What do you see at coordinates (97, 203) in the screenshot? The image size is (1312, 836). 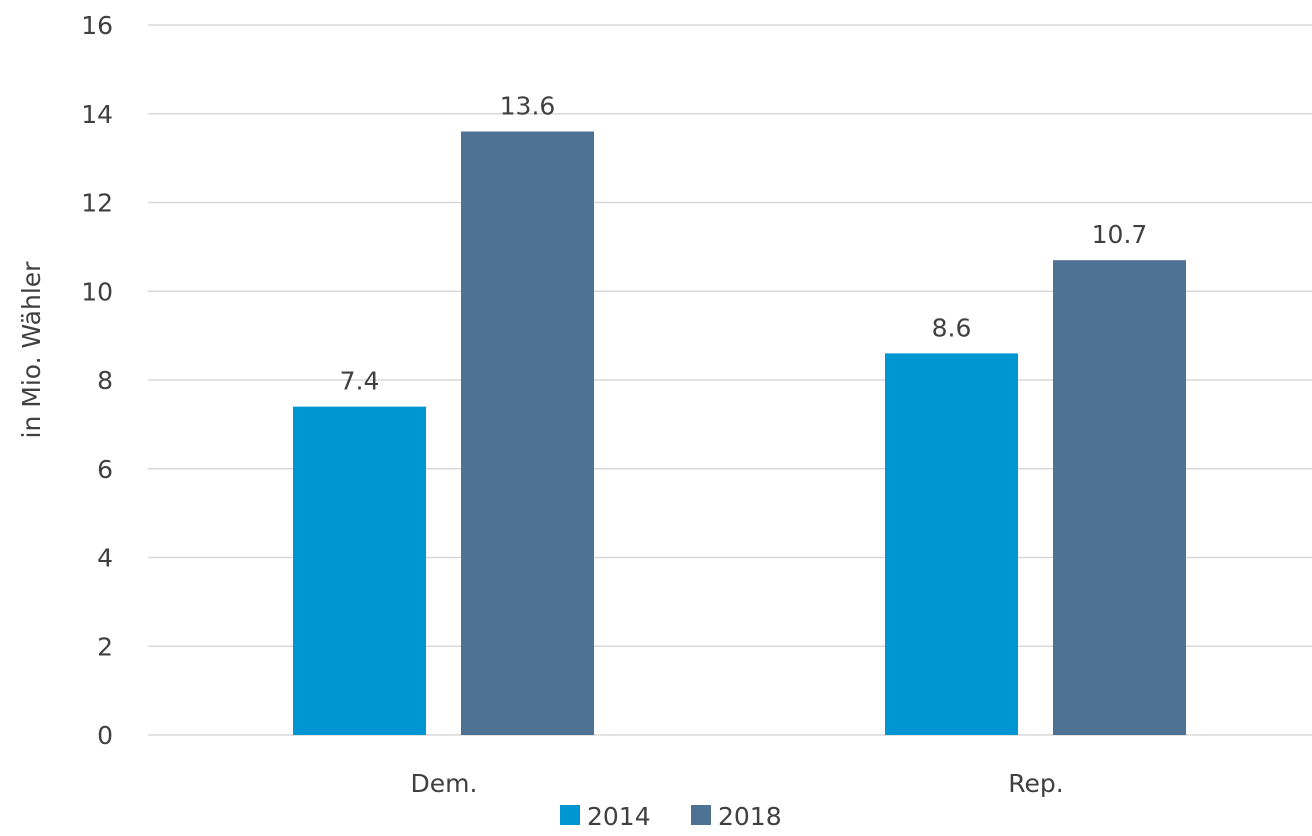 I see `y-tick-label: 12` at bounding box center [97, 203].